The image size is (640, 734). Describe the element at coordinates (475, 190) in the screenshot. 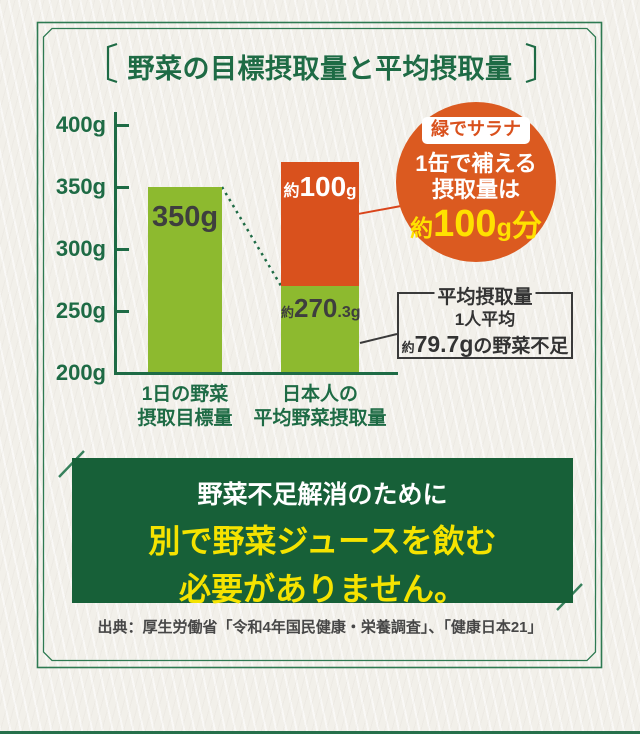

I see `callout-line2: 摂取量は` at that location.